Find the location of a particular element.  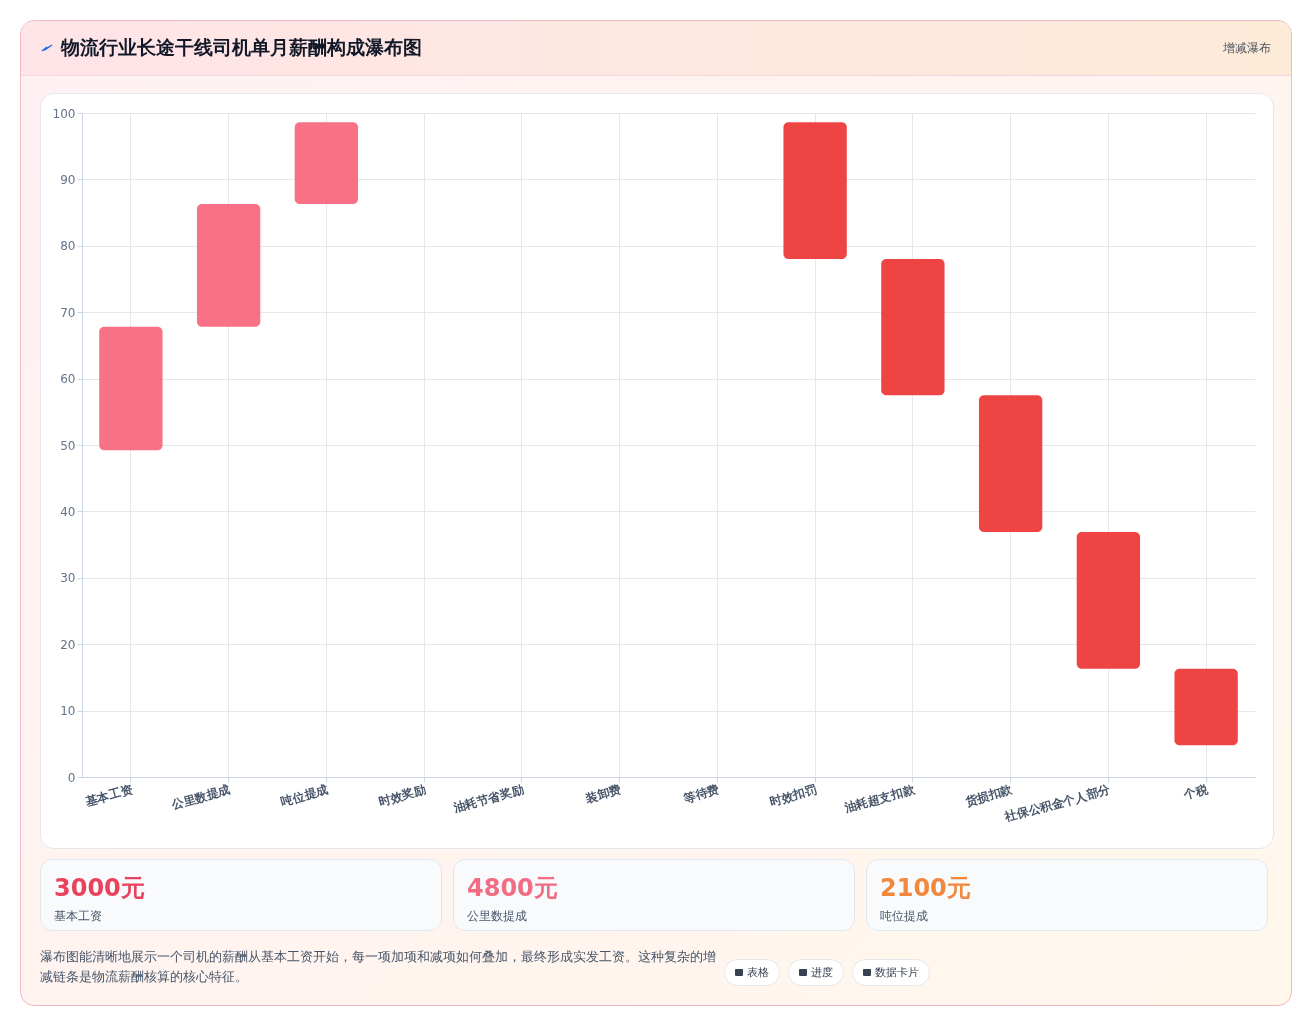

y-tick-label: 10 is located at coordinates (68, 711).